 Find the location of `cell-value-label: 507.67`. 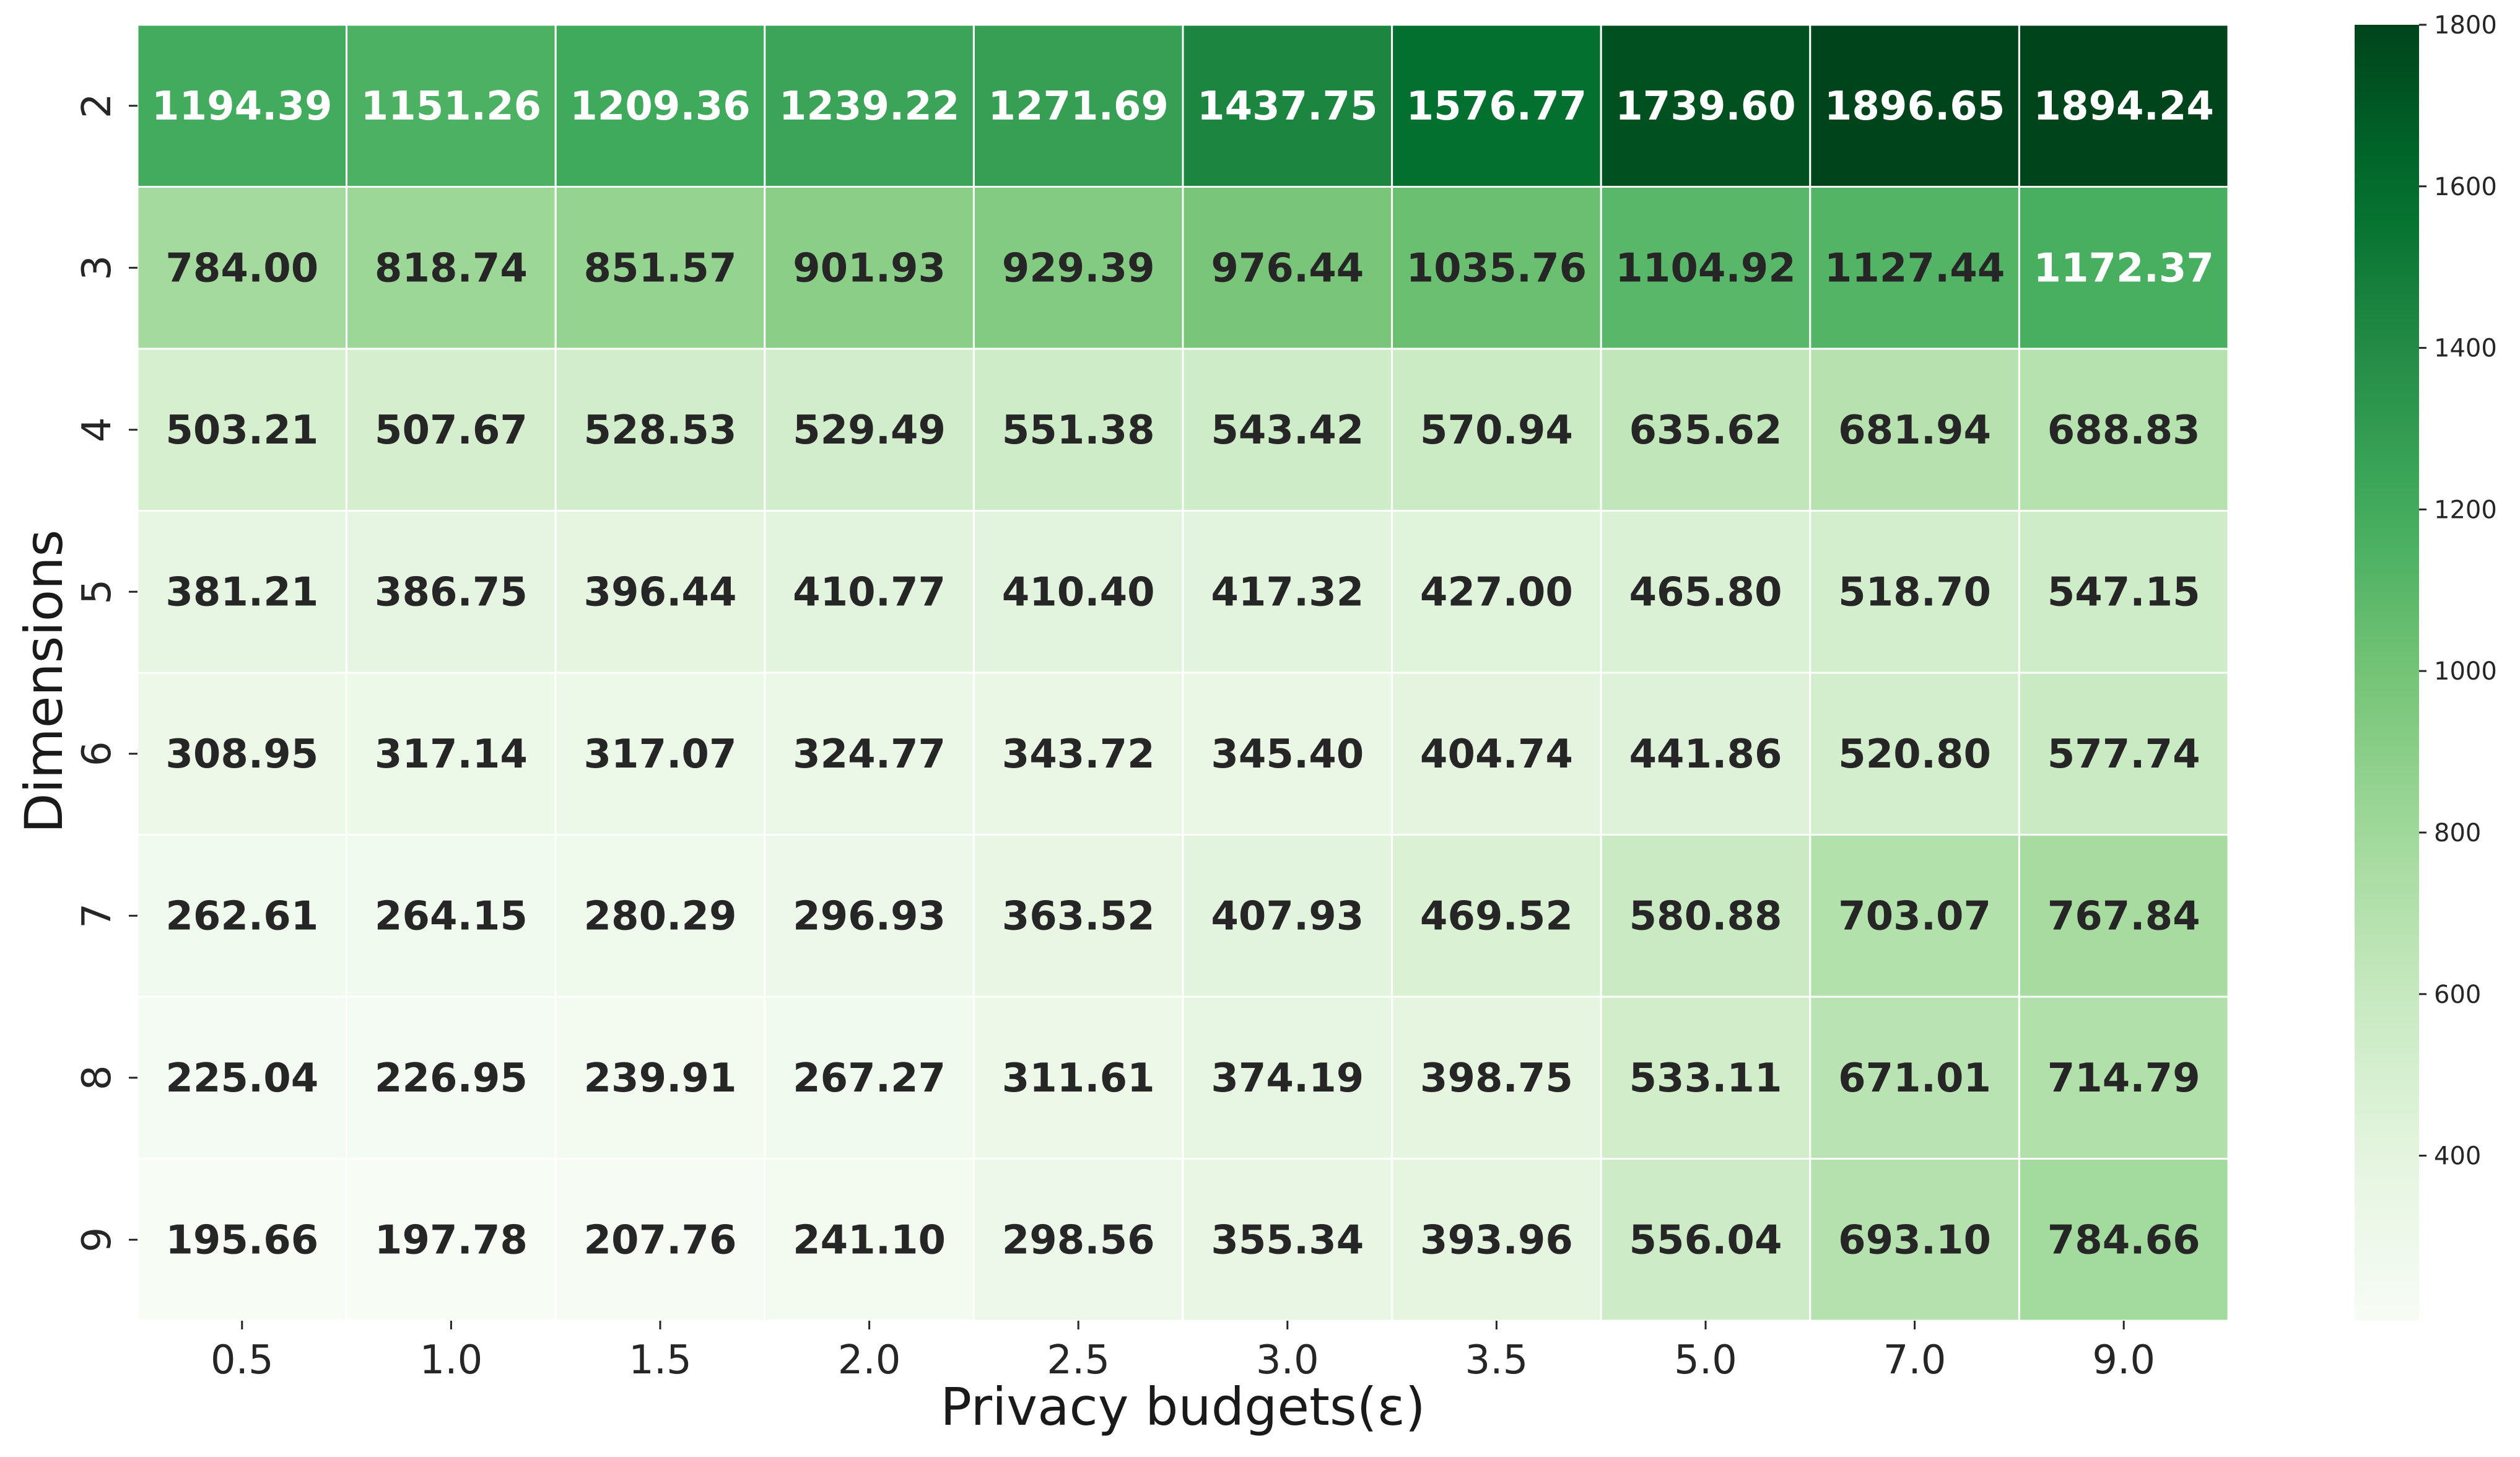

cell-value-label: 507.67 is located at coordinates (452, 431).